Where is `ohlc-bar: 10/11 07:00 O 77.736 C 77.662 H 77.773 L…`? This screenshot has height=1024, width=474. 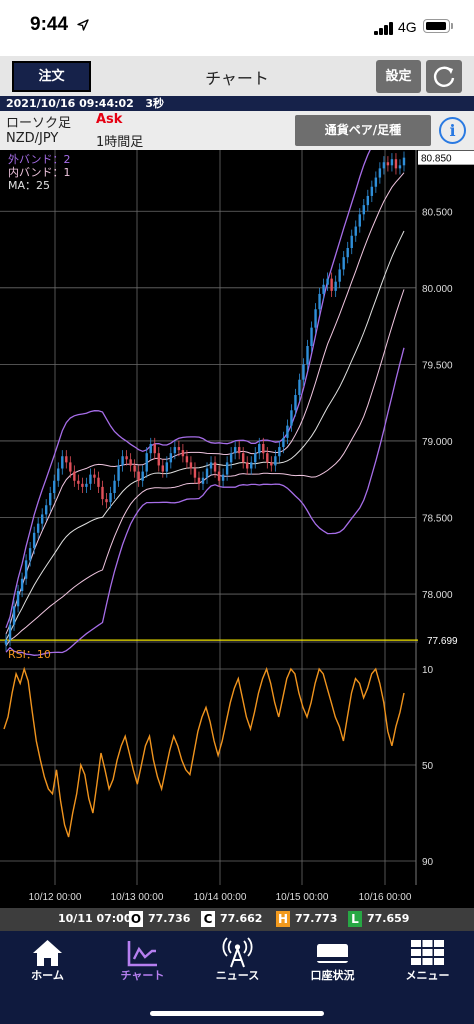
ohlc-bar: 10/11 07:00 O 77.736 C 77.662 H 77.773 L… is located at coordinates (237, 919).